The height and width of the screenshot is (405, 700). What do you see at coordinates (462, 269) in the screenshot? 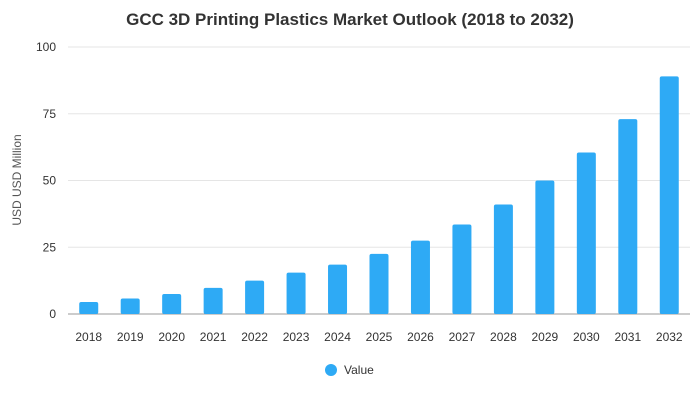
I see `bar-2027` at bounding box center [462, 269].